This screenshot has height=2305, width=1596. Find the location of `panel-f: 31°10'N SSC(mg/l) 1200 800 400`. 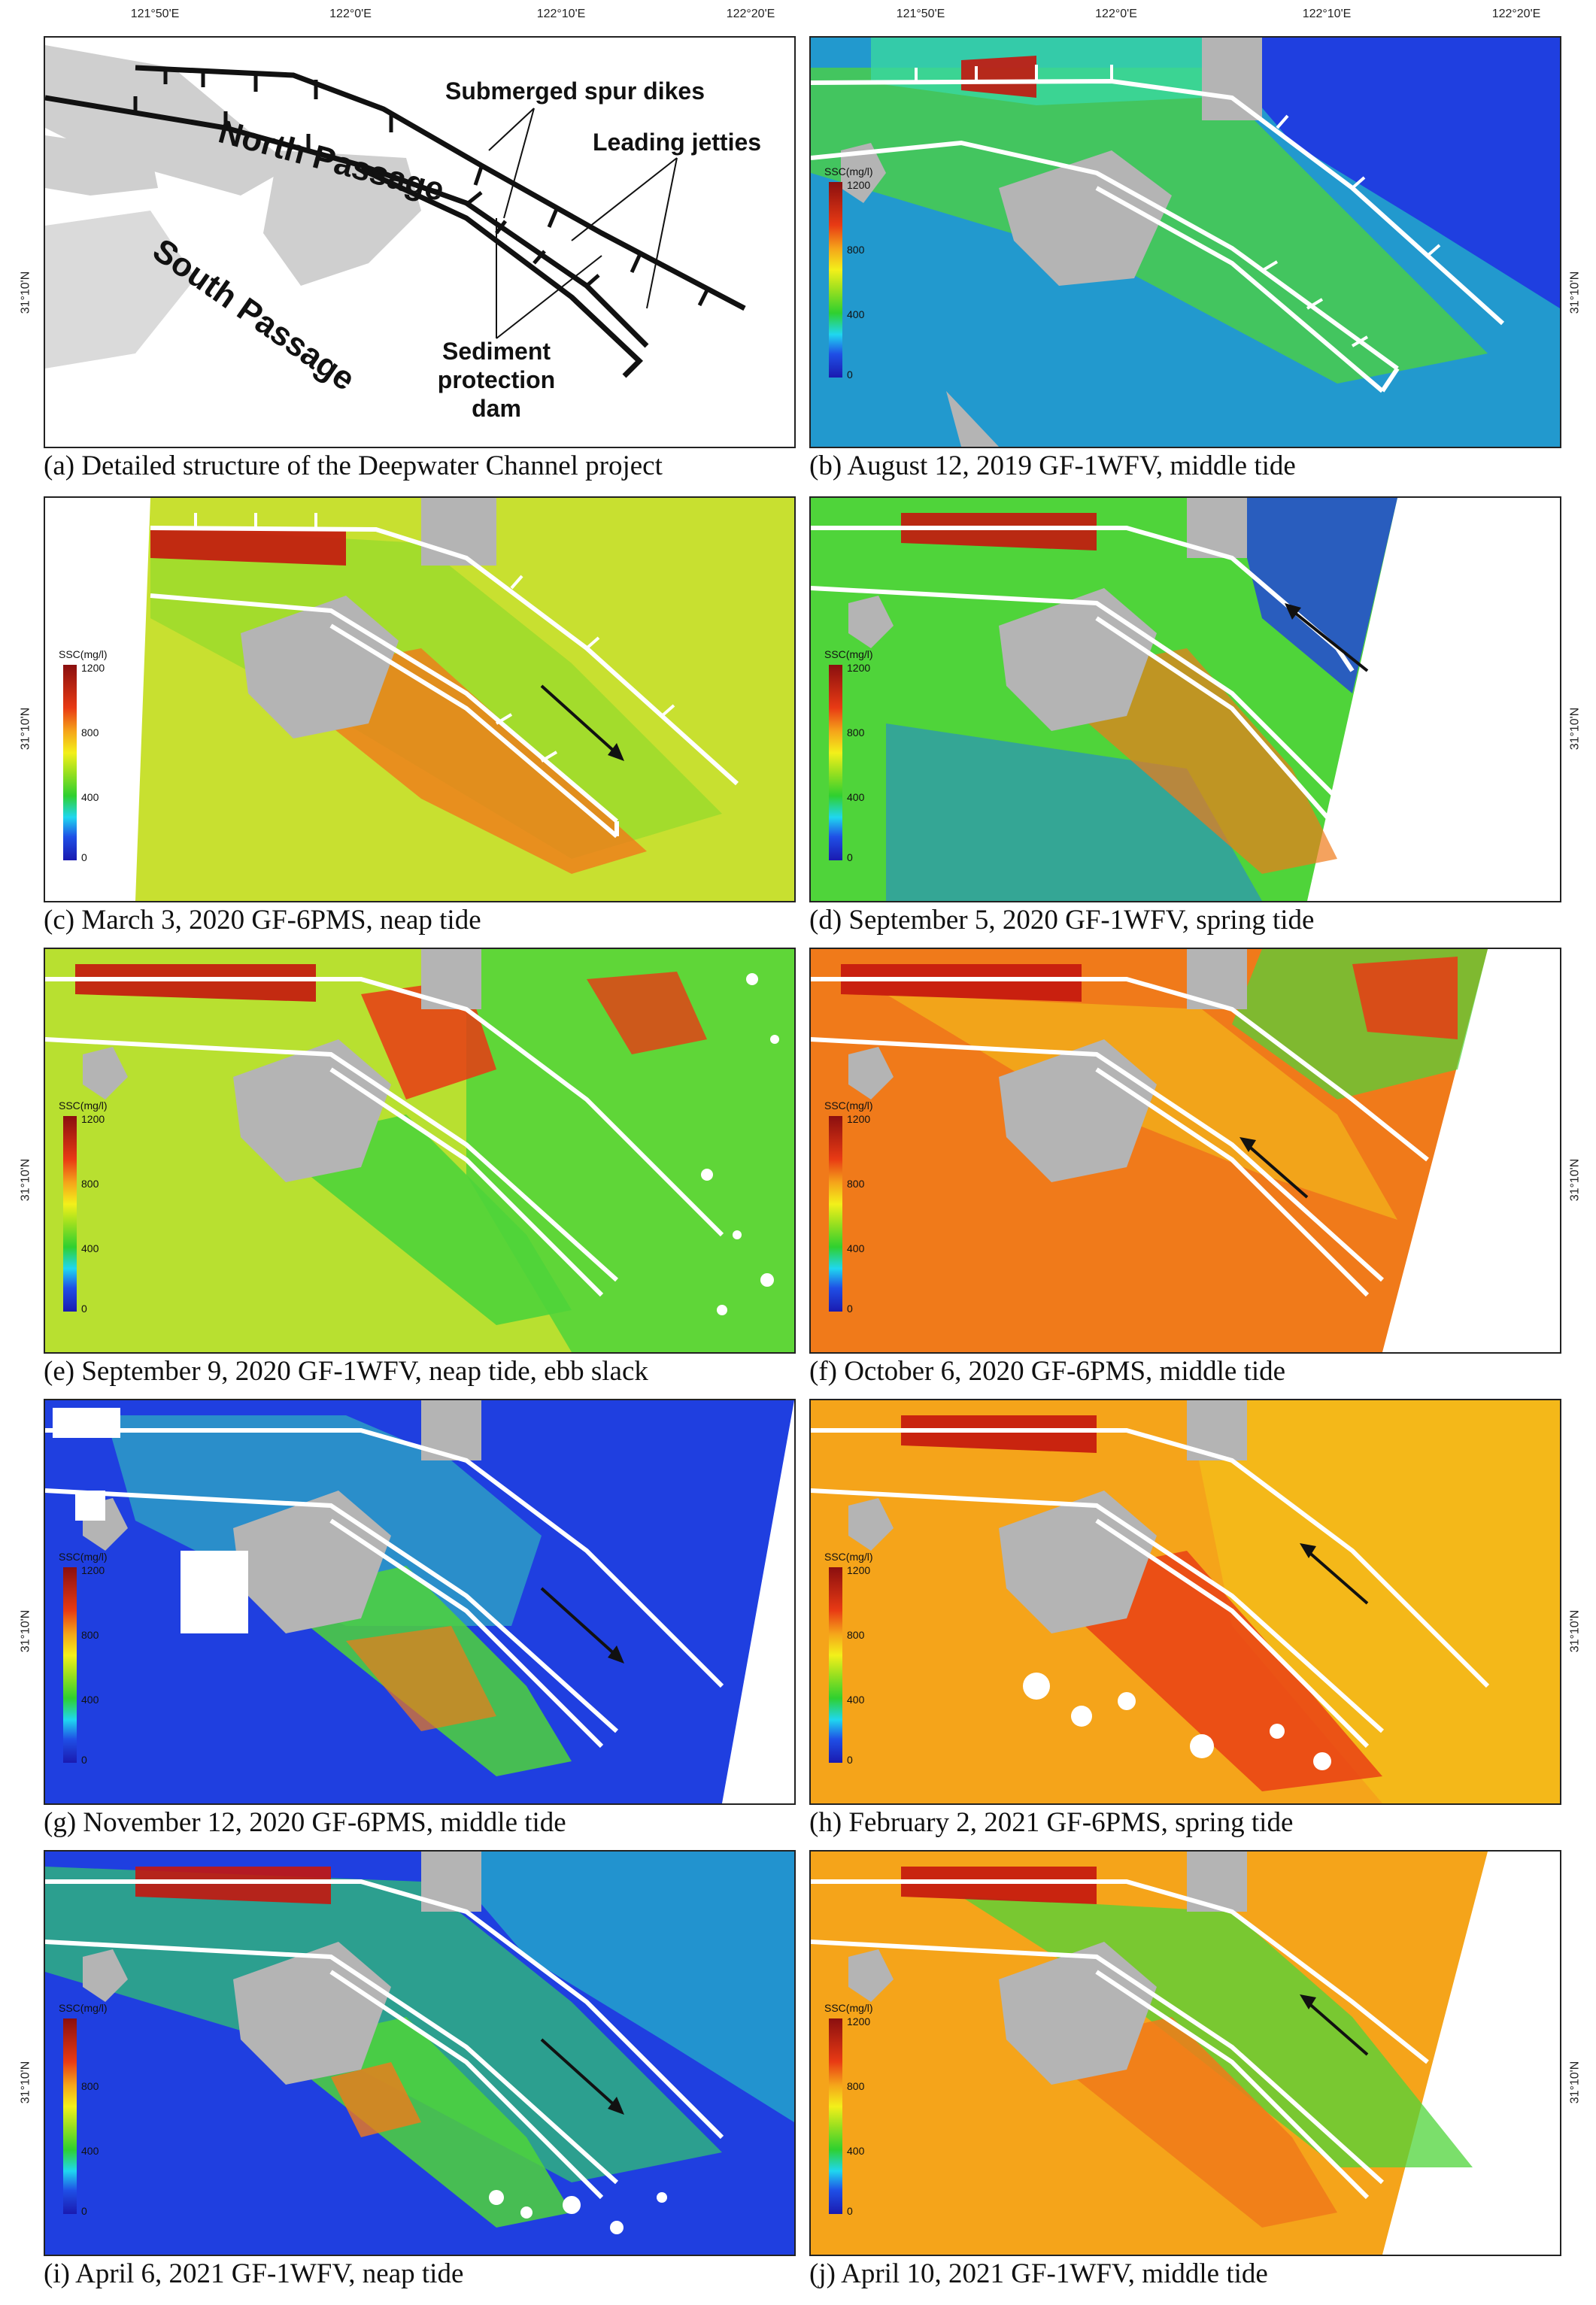

panel-f: 31°10'N SSC(mg/l) 1200 800 400 is located at coordinates (1195, 1173).